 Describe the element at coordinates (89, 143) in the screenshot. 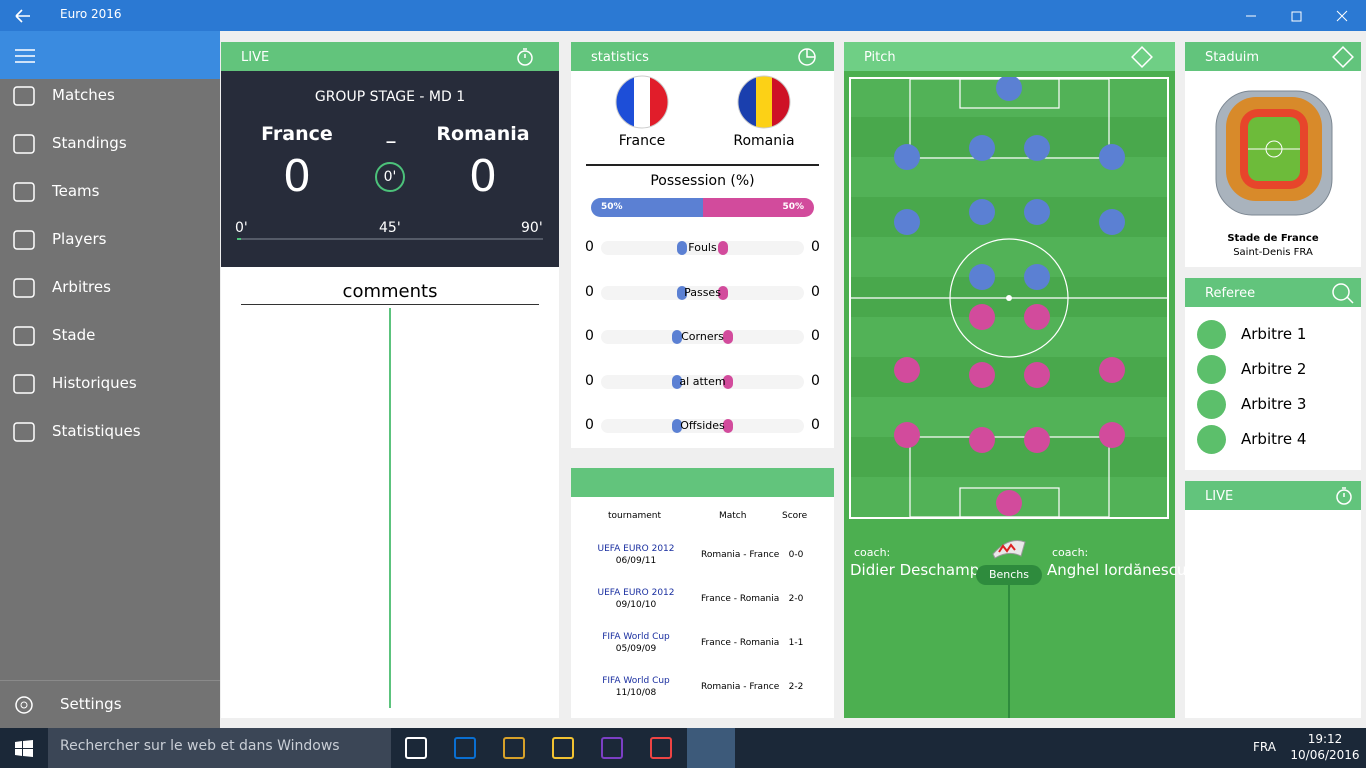

I see `nav-item: Standings` at that location.